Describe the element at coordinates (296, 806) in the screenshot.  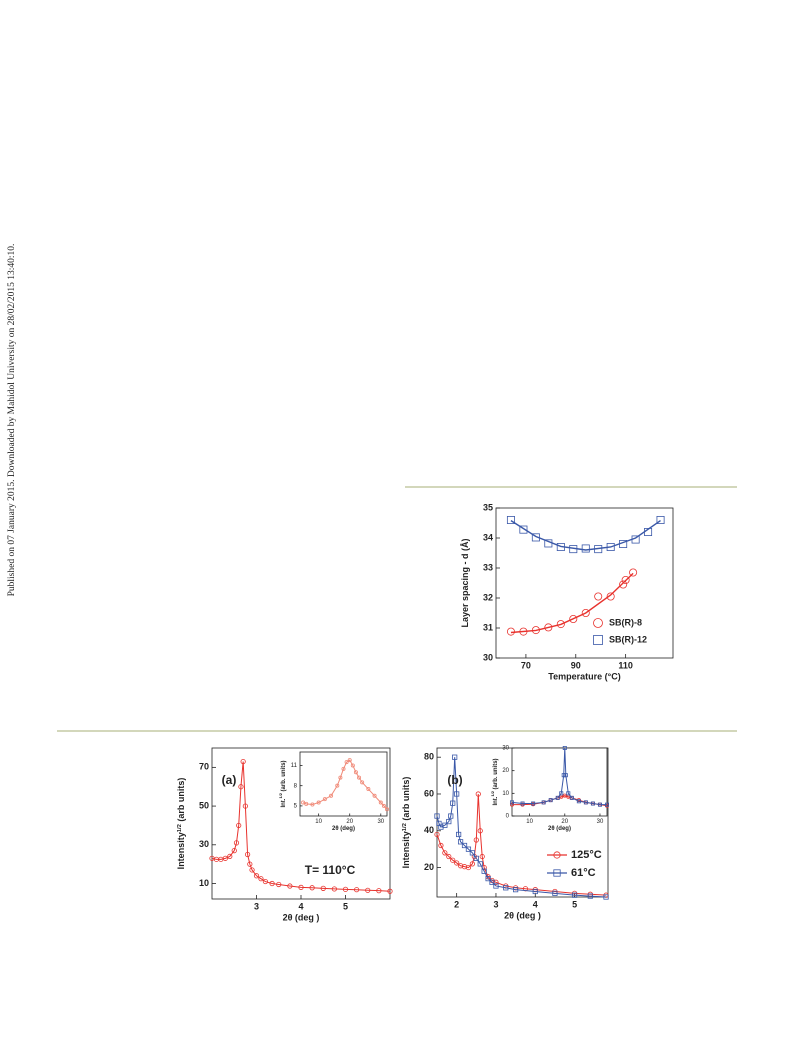
I see `y-tick-label: 5` at that location.